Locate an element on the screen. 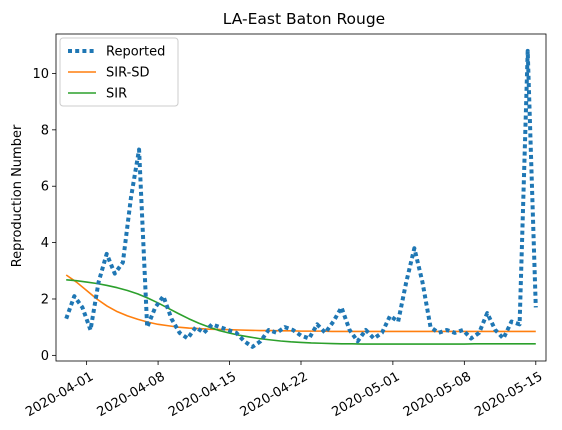 Image resolution: width=562 pixels, height=430 pixels. legend-label-sir-sd: SIR-SD is located at coordinates (128, 73).